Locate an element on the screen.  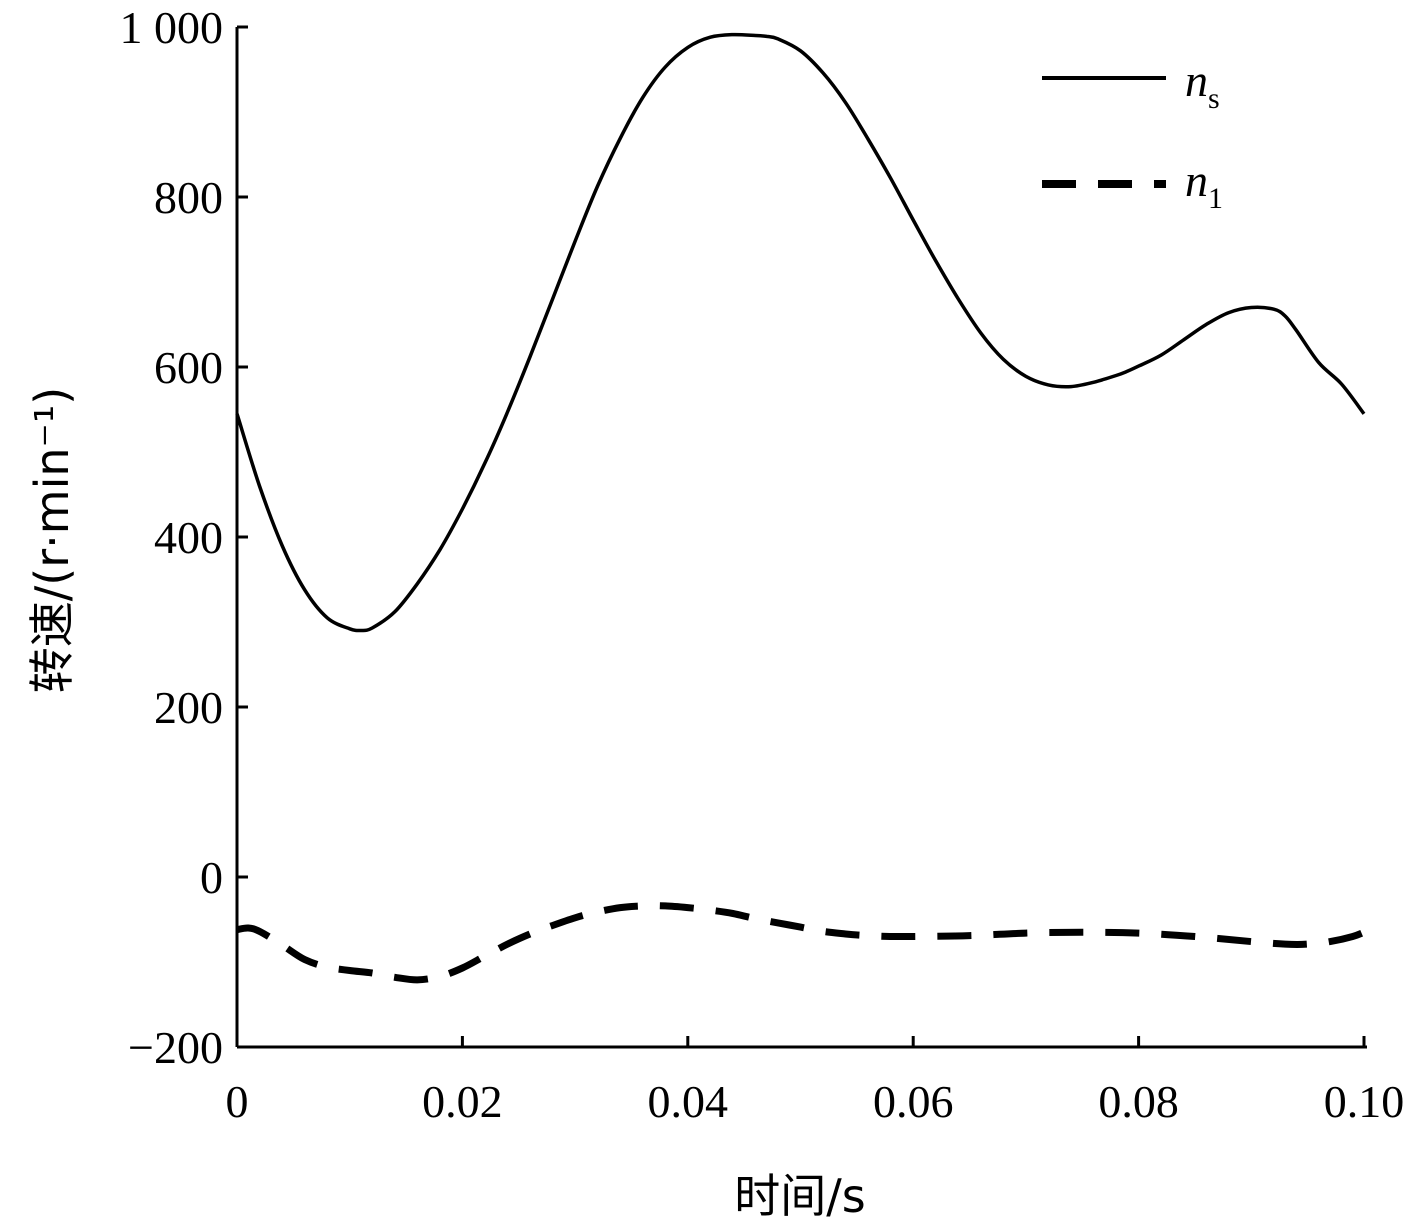
x-tick-label: 0.02 is located at coordinates (462, 1101).